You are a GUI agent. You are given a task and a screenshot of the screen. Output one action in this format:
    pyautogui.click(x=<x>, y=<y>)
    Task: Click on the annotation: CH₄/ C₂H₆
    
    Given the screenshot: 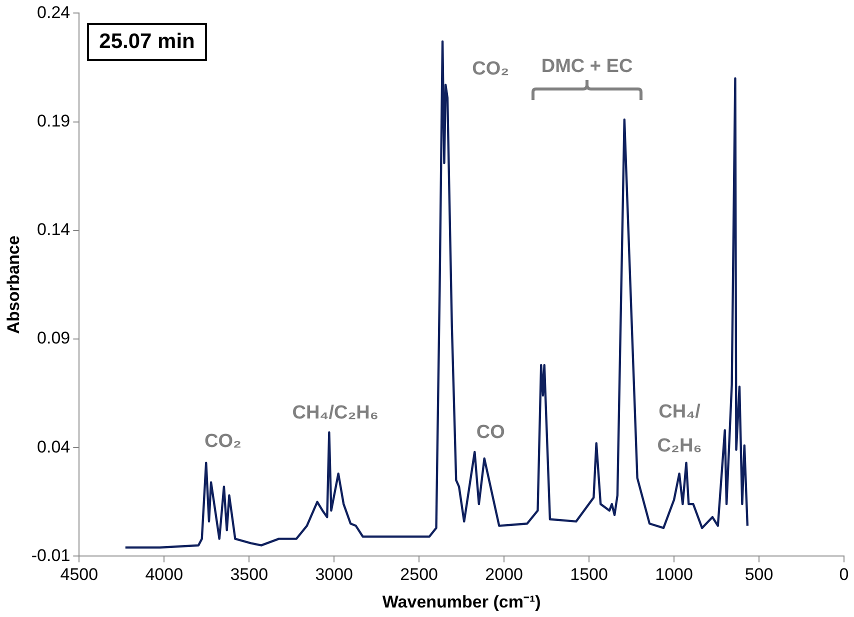 What is the action you would take?
    pyautogui.click(x=679, y=428)
    